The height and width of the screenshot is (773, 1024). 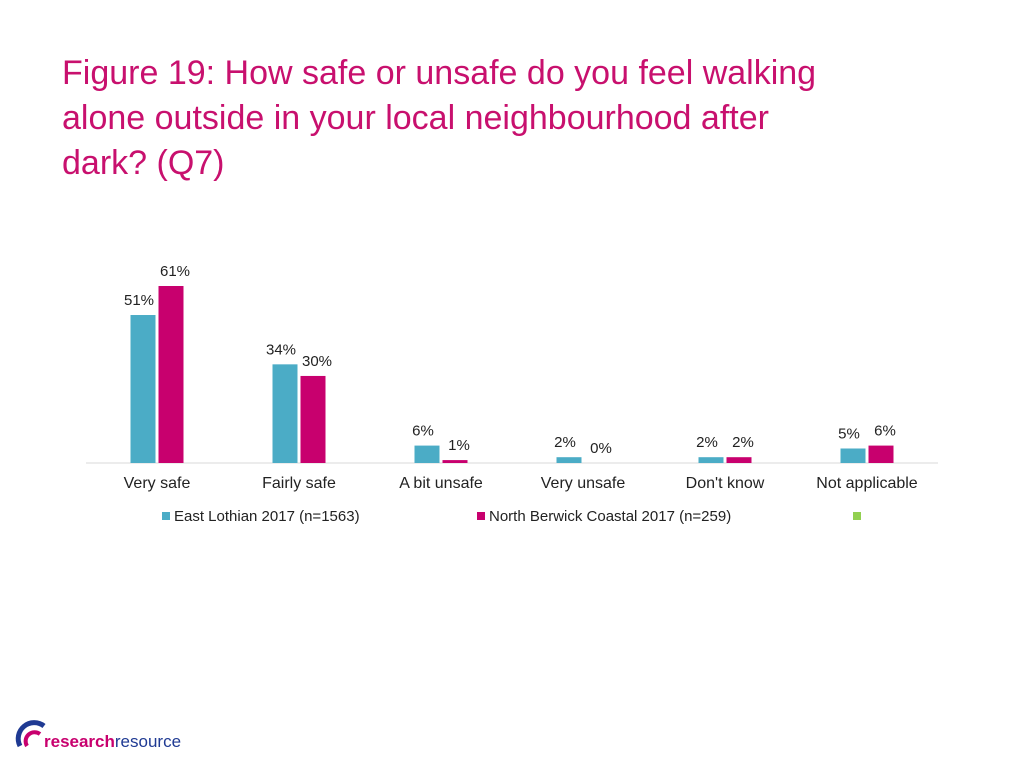 What do you see at coordinates (317, 361) in the screenshot?
I see `data-label: 30%` at bounding box center [317, 361].